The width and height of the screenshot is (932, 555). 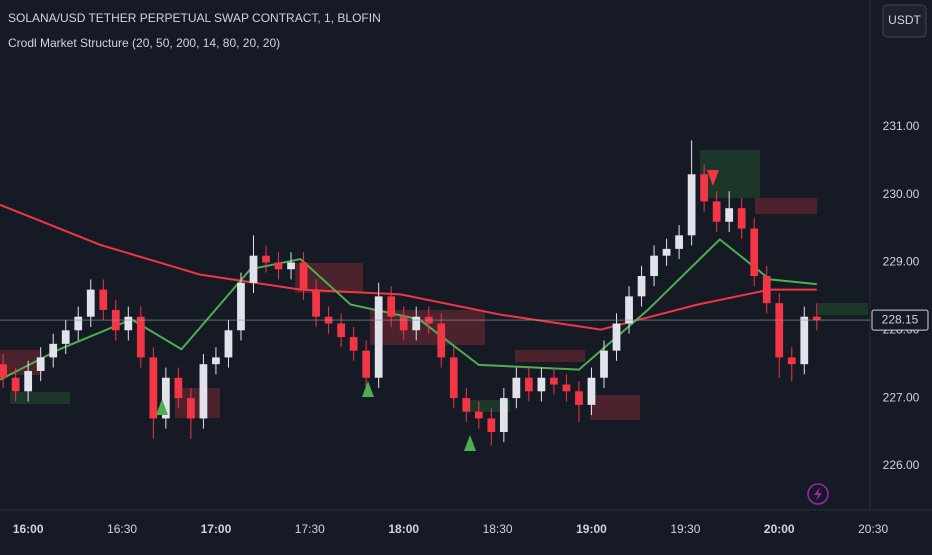 What do you see at coordinates (901, 465) in the screenshot?
I see `y-tick-label: 226.00` at bounding box center [901, 465].